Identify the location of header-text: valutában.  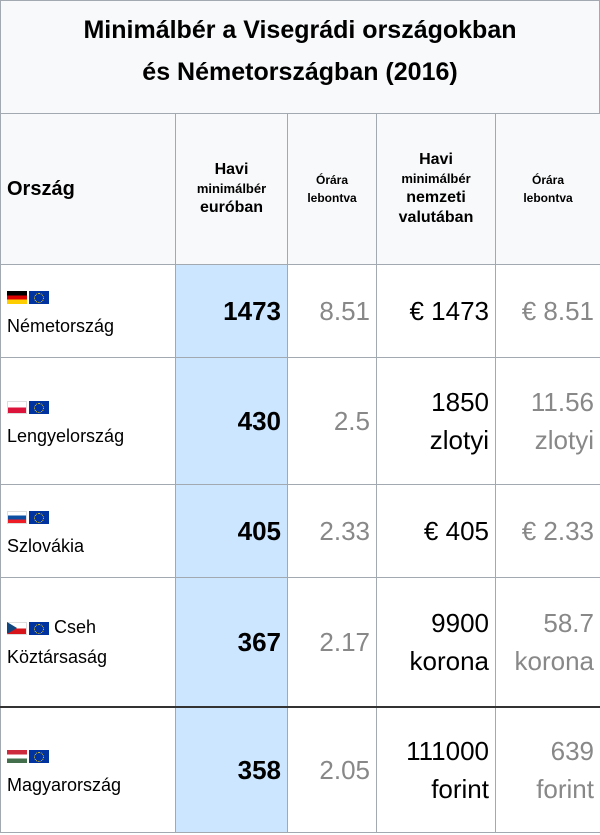
(436, 217).